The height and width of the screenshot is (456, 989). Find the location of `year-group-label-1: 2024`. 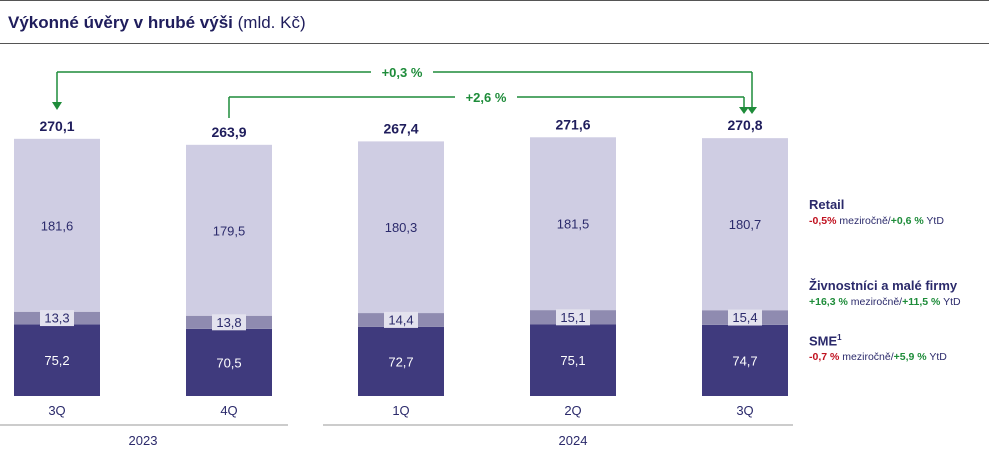

year-group-label-1: 2024 is located at coordinates (573, 440).